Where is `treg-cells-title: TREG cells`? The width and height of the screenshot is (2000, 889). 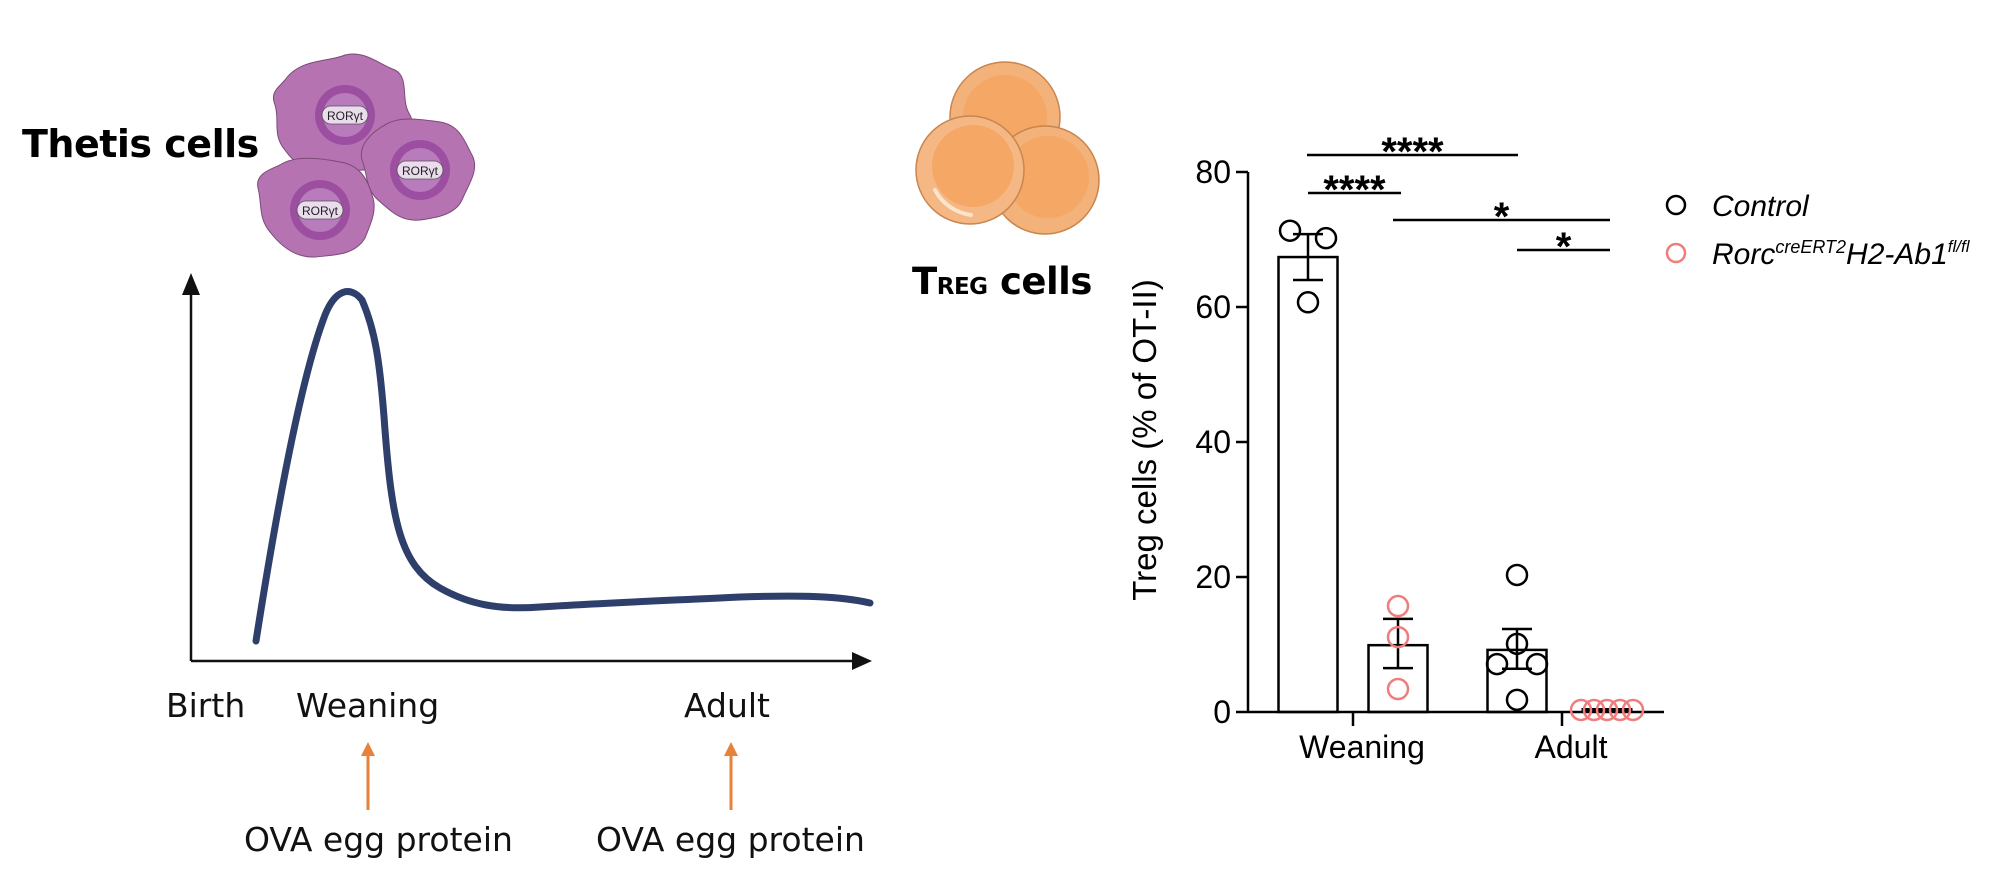 treg-cells-title: TREG cells is located at coordinates (1002, 281).